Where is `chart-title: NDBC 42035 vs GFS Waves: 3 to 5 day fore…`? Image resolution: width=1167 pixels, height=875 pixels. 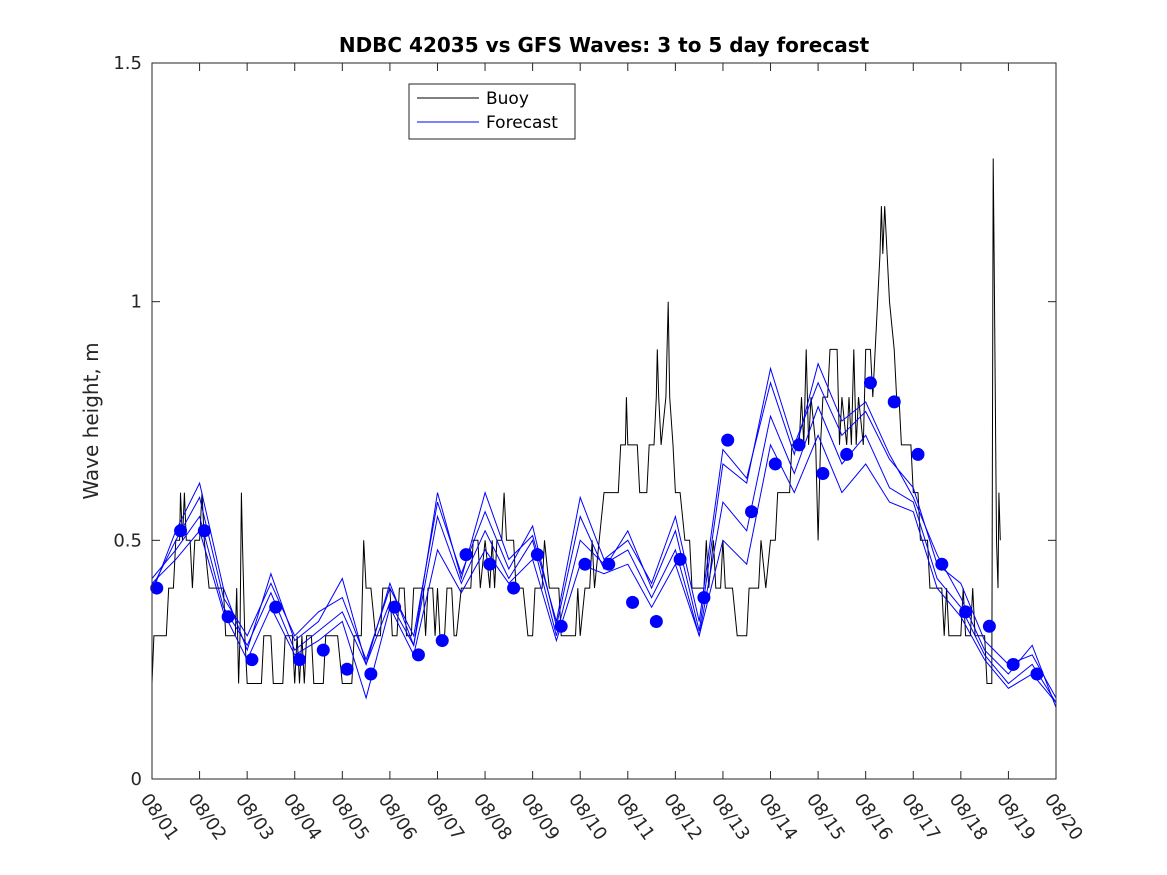 chart-title: NDBC 42035 vs GFS Waves: 3 to 5 day fore… is located at coordinates (604, 45).